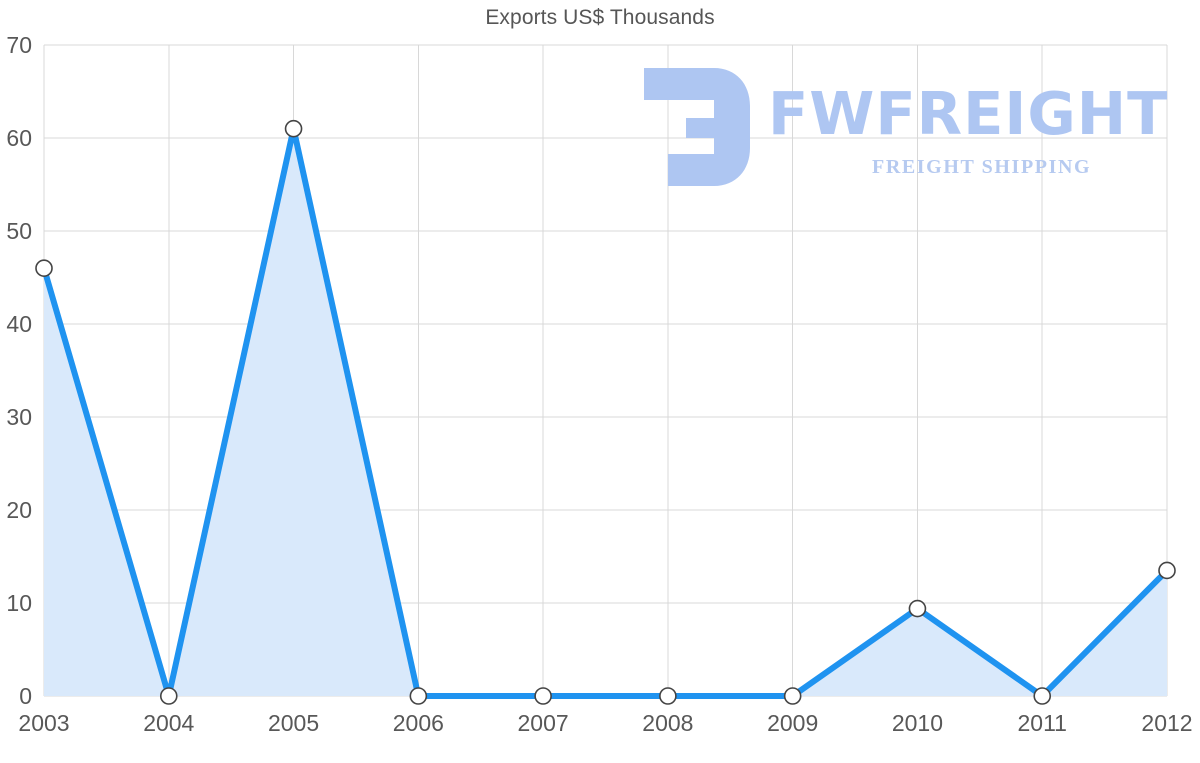  What do you see at coordinates (293, 723) in the screenshot?
I see `x-axis-tick-label: 2005` at bounding box center [293, 723].